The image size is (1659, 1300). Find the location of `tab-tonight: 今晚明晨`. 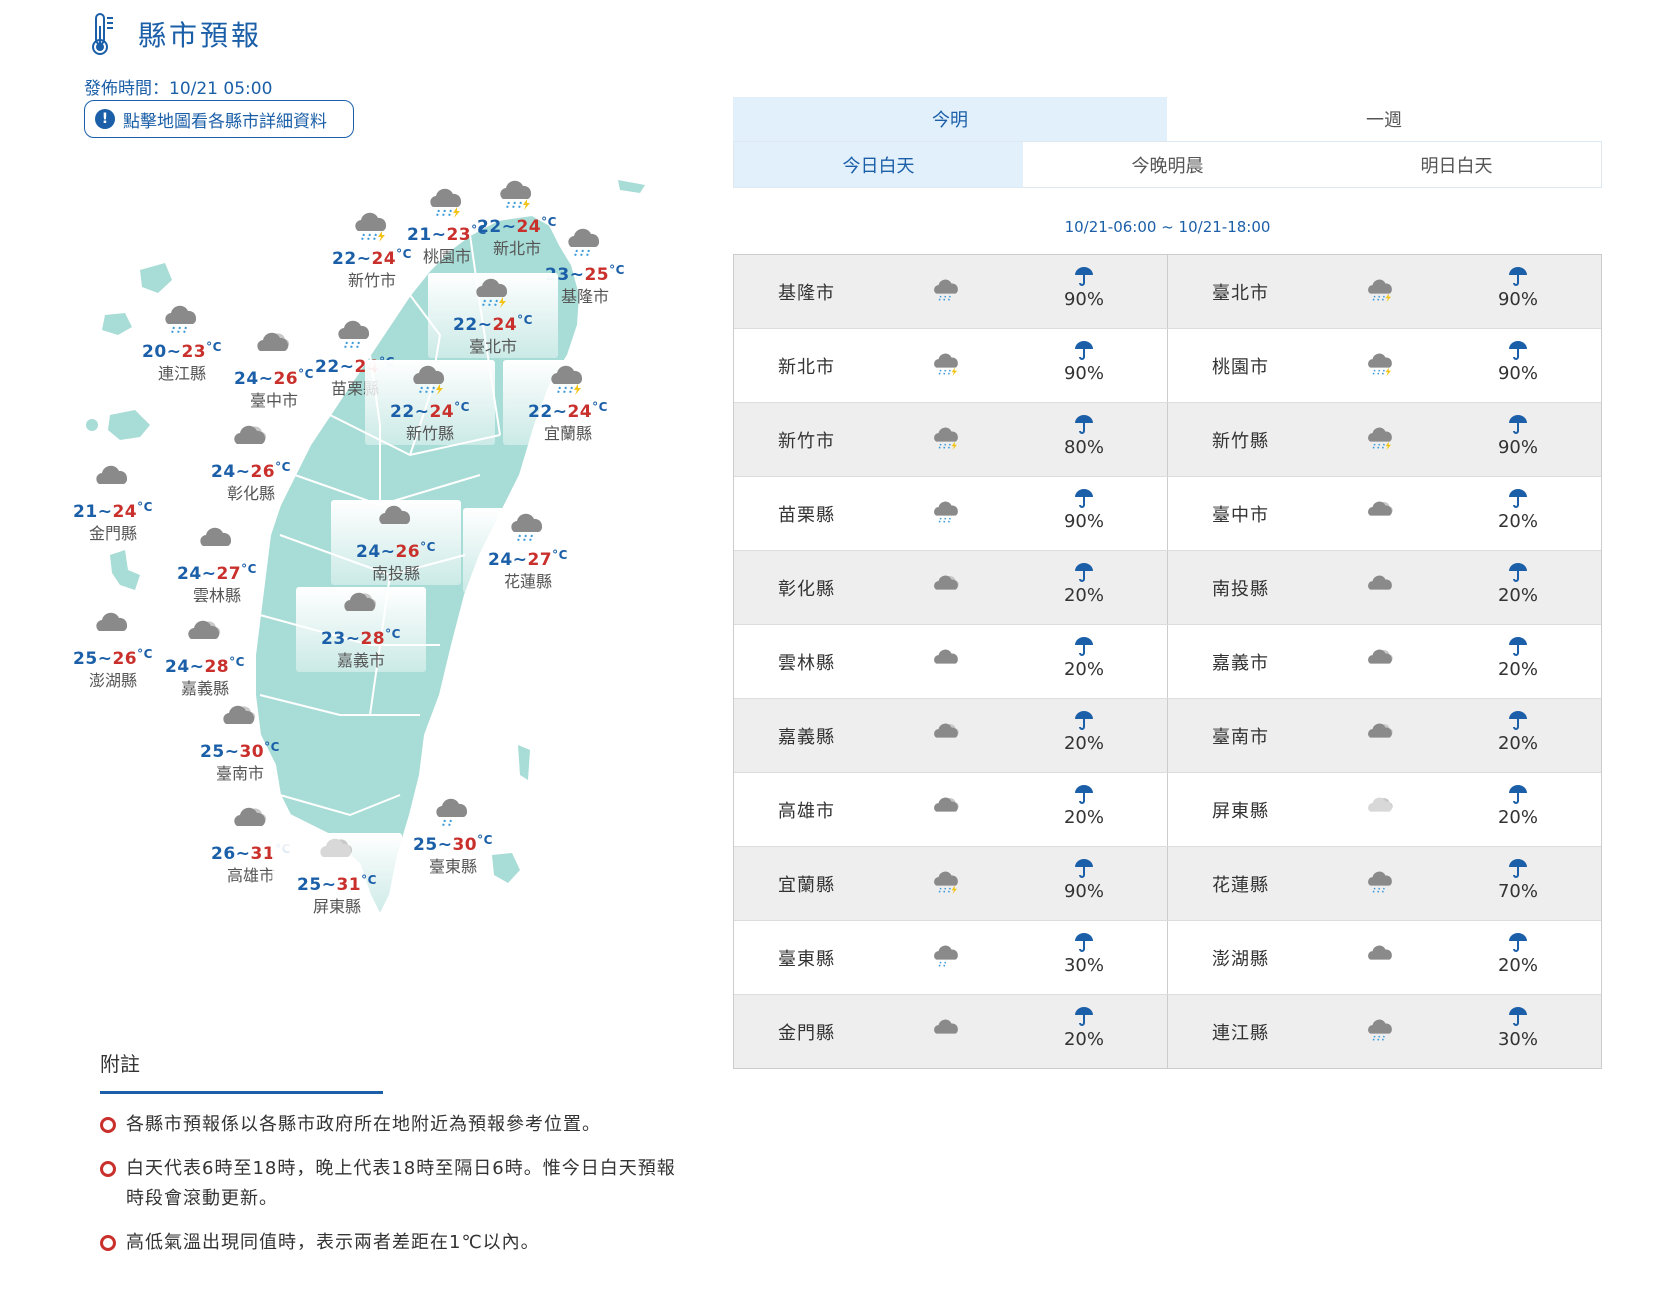

tab-tonight: 今晚明晨 is located at coordinates (1167, 166).